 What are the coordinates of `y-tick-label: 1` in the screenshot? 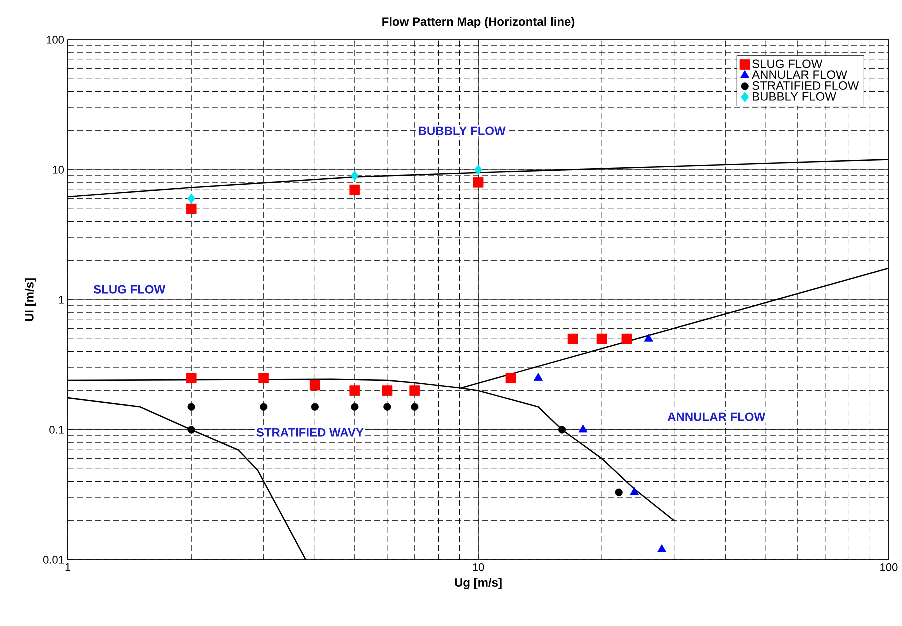 It's located at (61, 300).